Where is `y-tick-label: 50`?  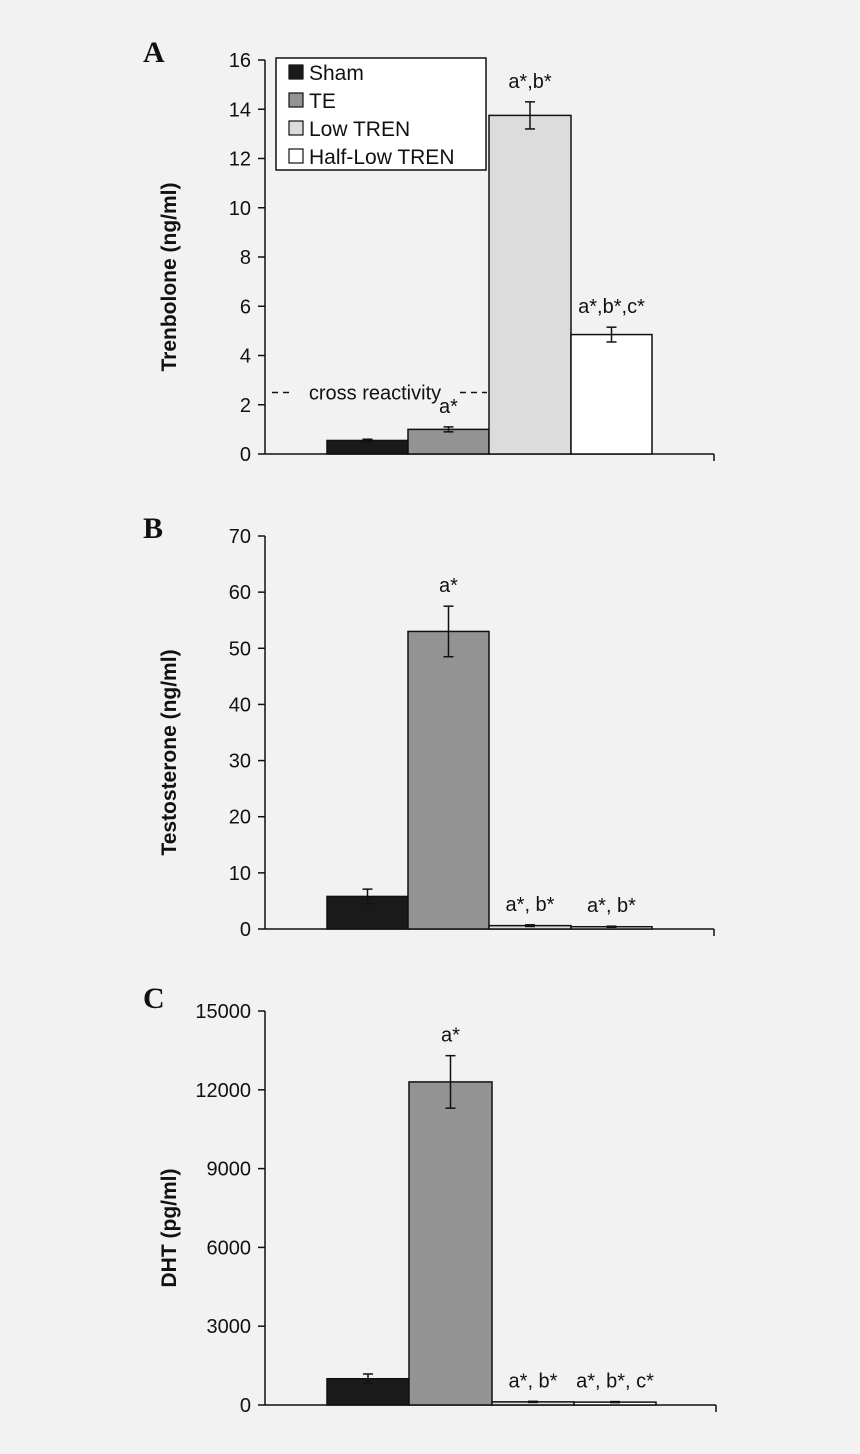
y-tick-label: 50 is located at coordinates (240, 649).